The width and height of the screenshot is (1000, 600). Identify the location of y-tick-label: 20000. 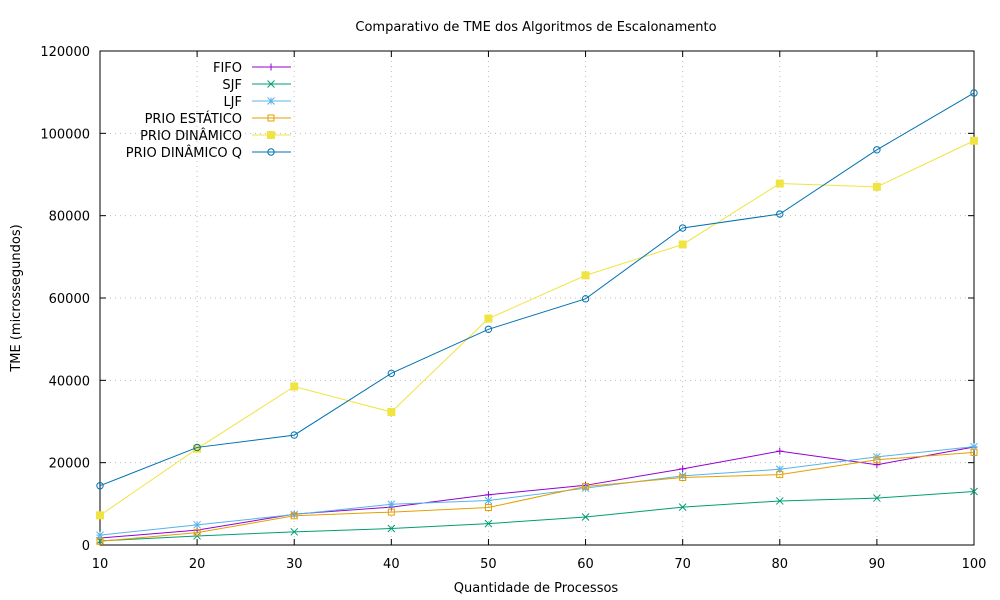
(69, 464).